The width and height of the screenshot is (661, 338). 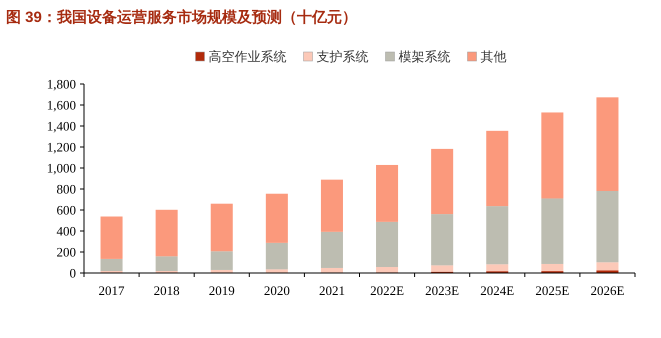 What do you see at coordinates (66, 189) in the screenshot?
I see `y-tick-label: 800` at bounding box center [66, 189].